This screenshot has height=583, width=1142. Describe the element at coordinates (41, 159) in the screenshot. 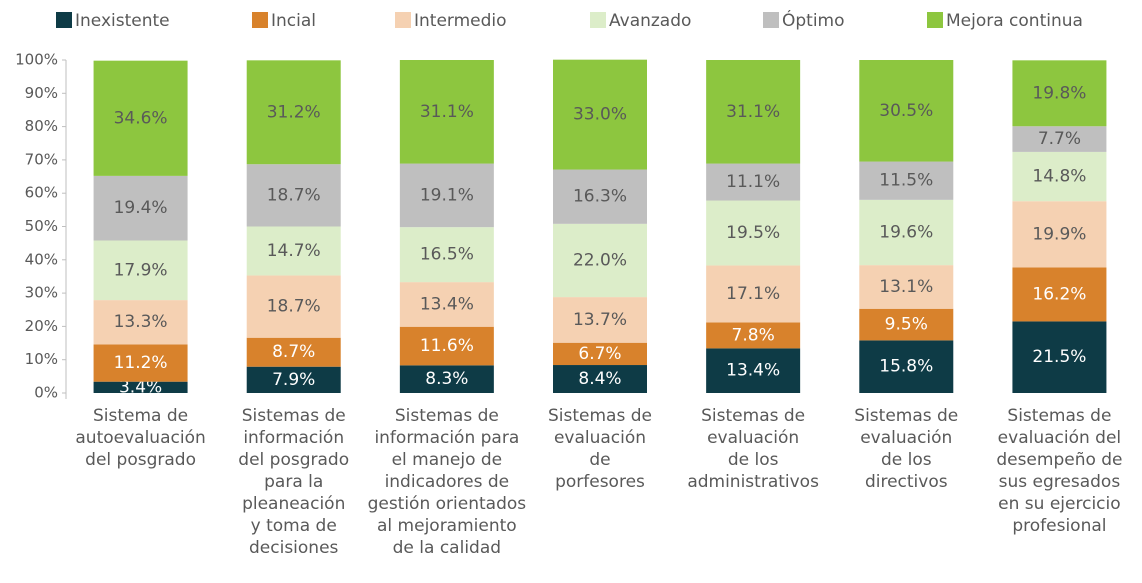

I see `y-tick-label: 70%` at that location.